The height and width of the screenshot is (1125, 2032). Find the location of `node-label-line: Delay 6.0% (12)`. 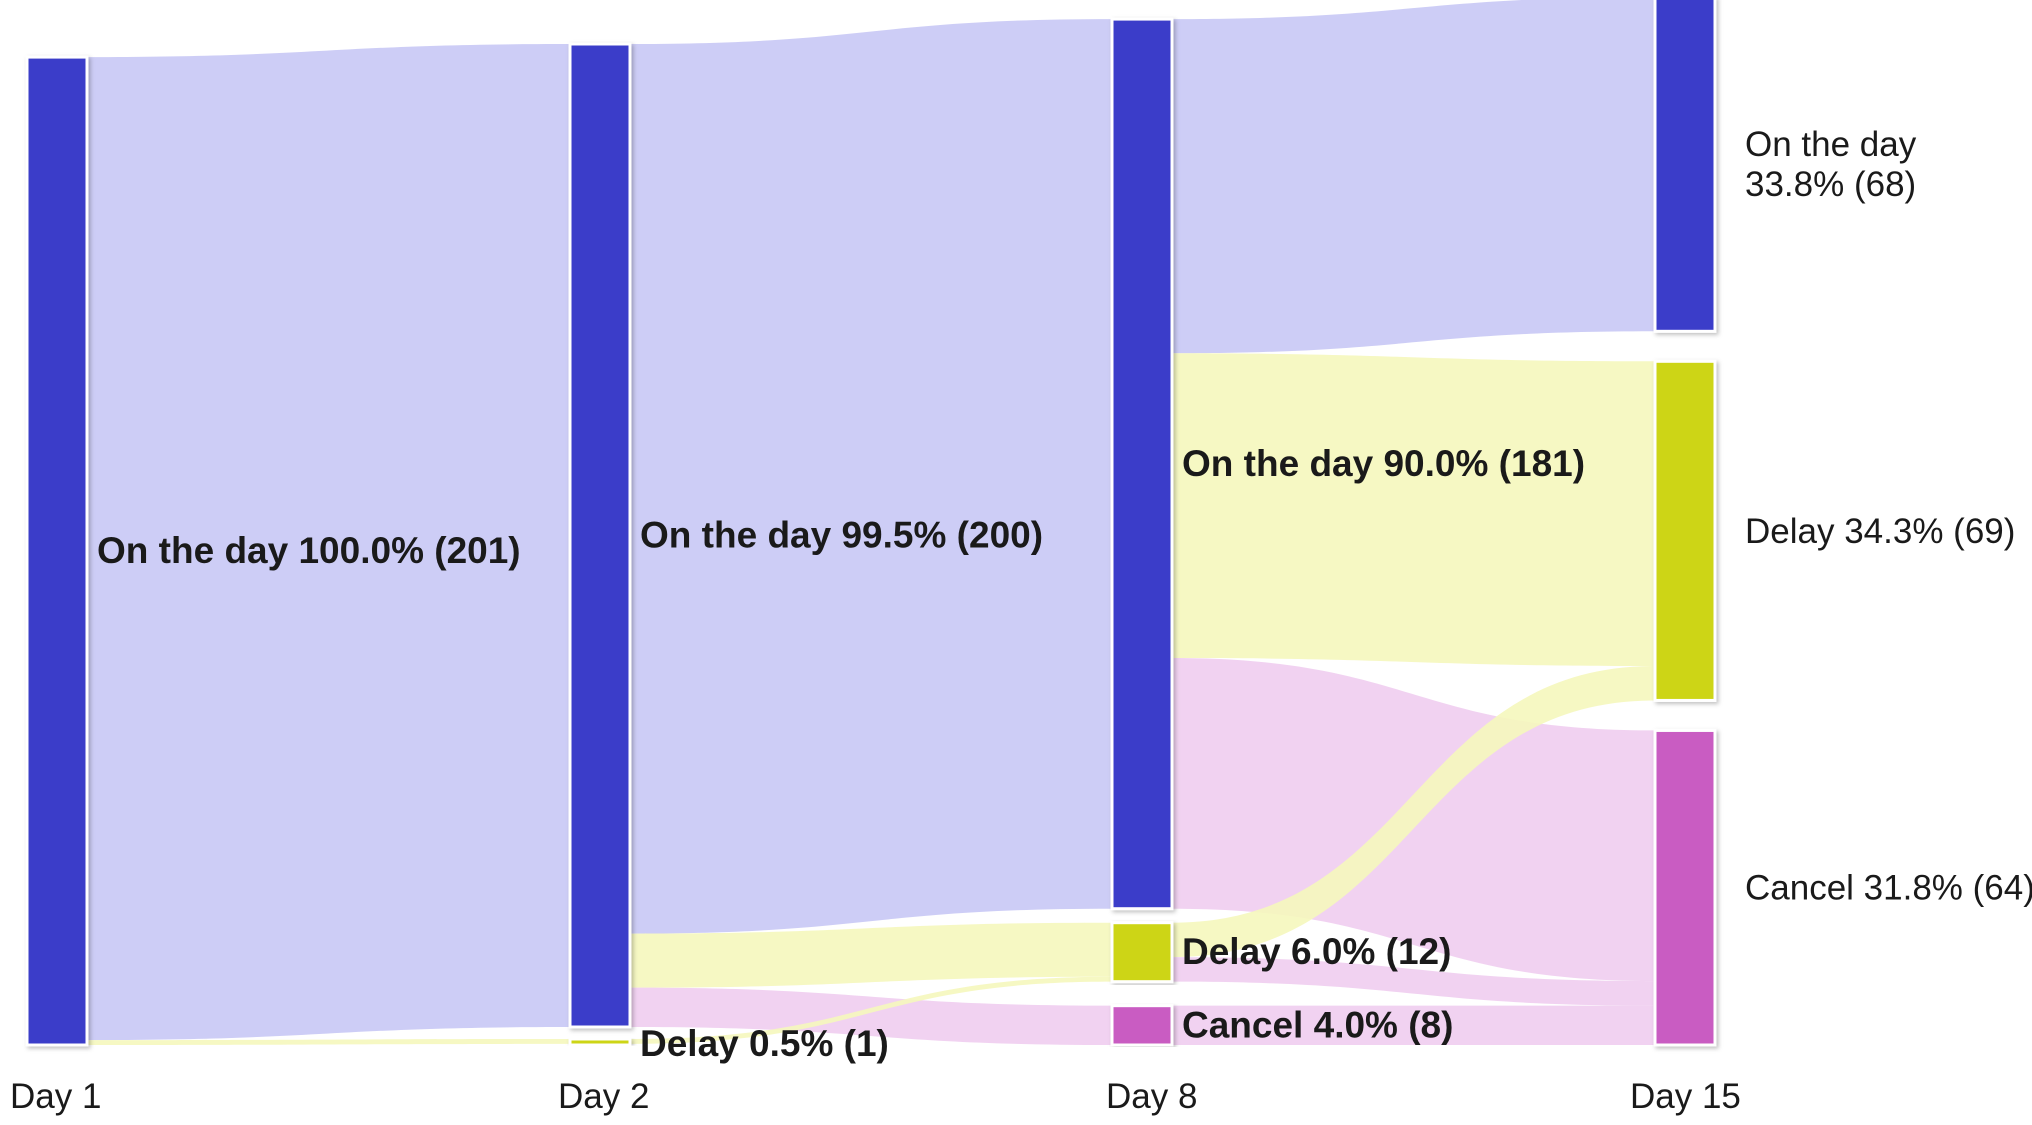

node-label-line: Delay 6.0% (12) is located at coordinates (1316, 951).